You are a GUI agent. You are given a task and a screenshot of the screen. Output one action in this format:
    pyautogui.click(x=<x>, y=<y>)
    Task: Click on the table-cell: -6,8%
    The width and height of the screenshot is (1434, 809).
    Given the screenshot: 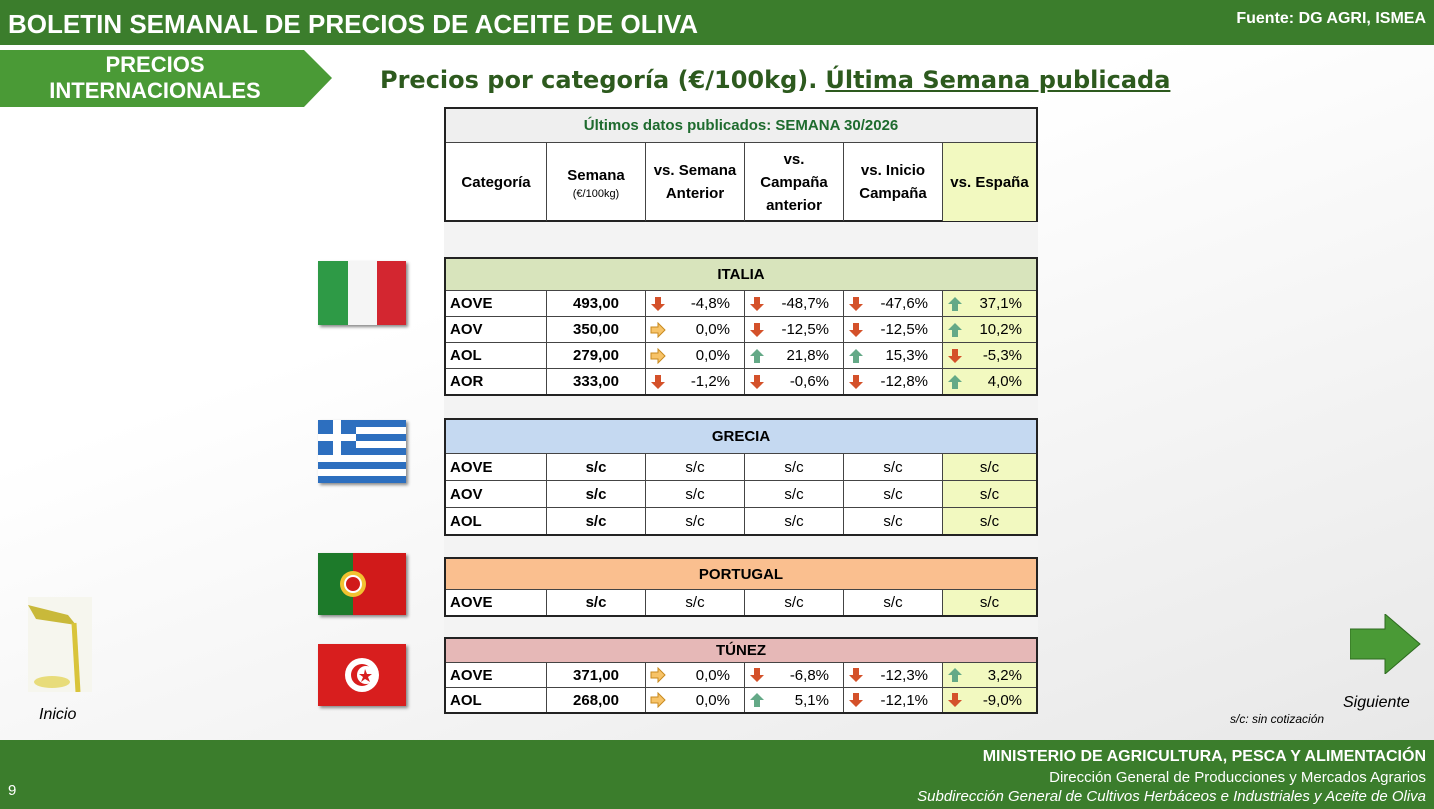 What is the action you would take?
    pyautogui.click(x=793, y=675)
    